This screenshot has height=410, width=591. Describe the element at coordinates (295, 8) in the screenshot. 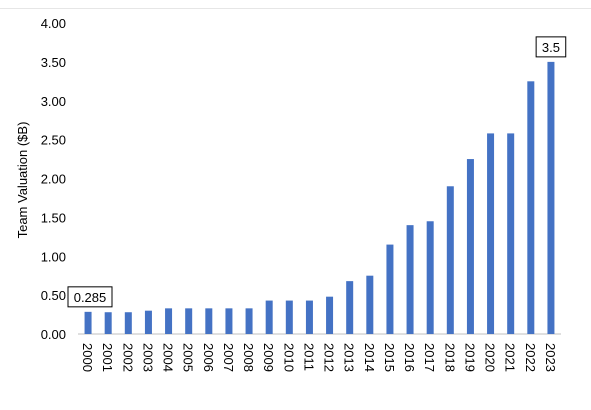

I see `top-divider` at that location.